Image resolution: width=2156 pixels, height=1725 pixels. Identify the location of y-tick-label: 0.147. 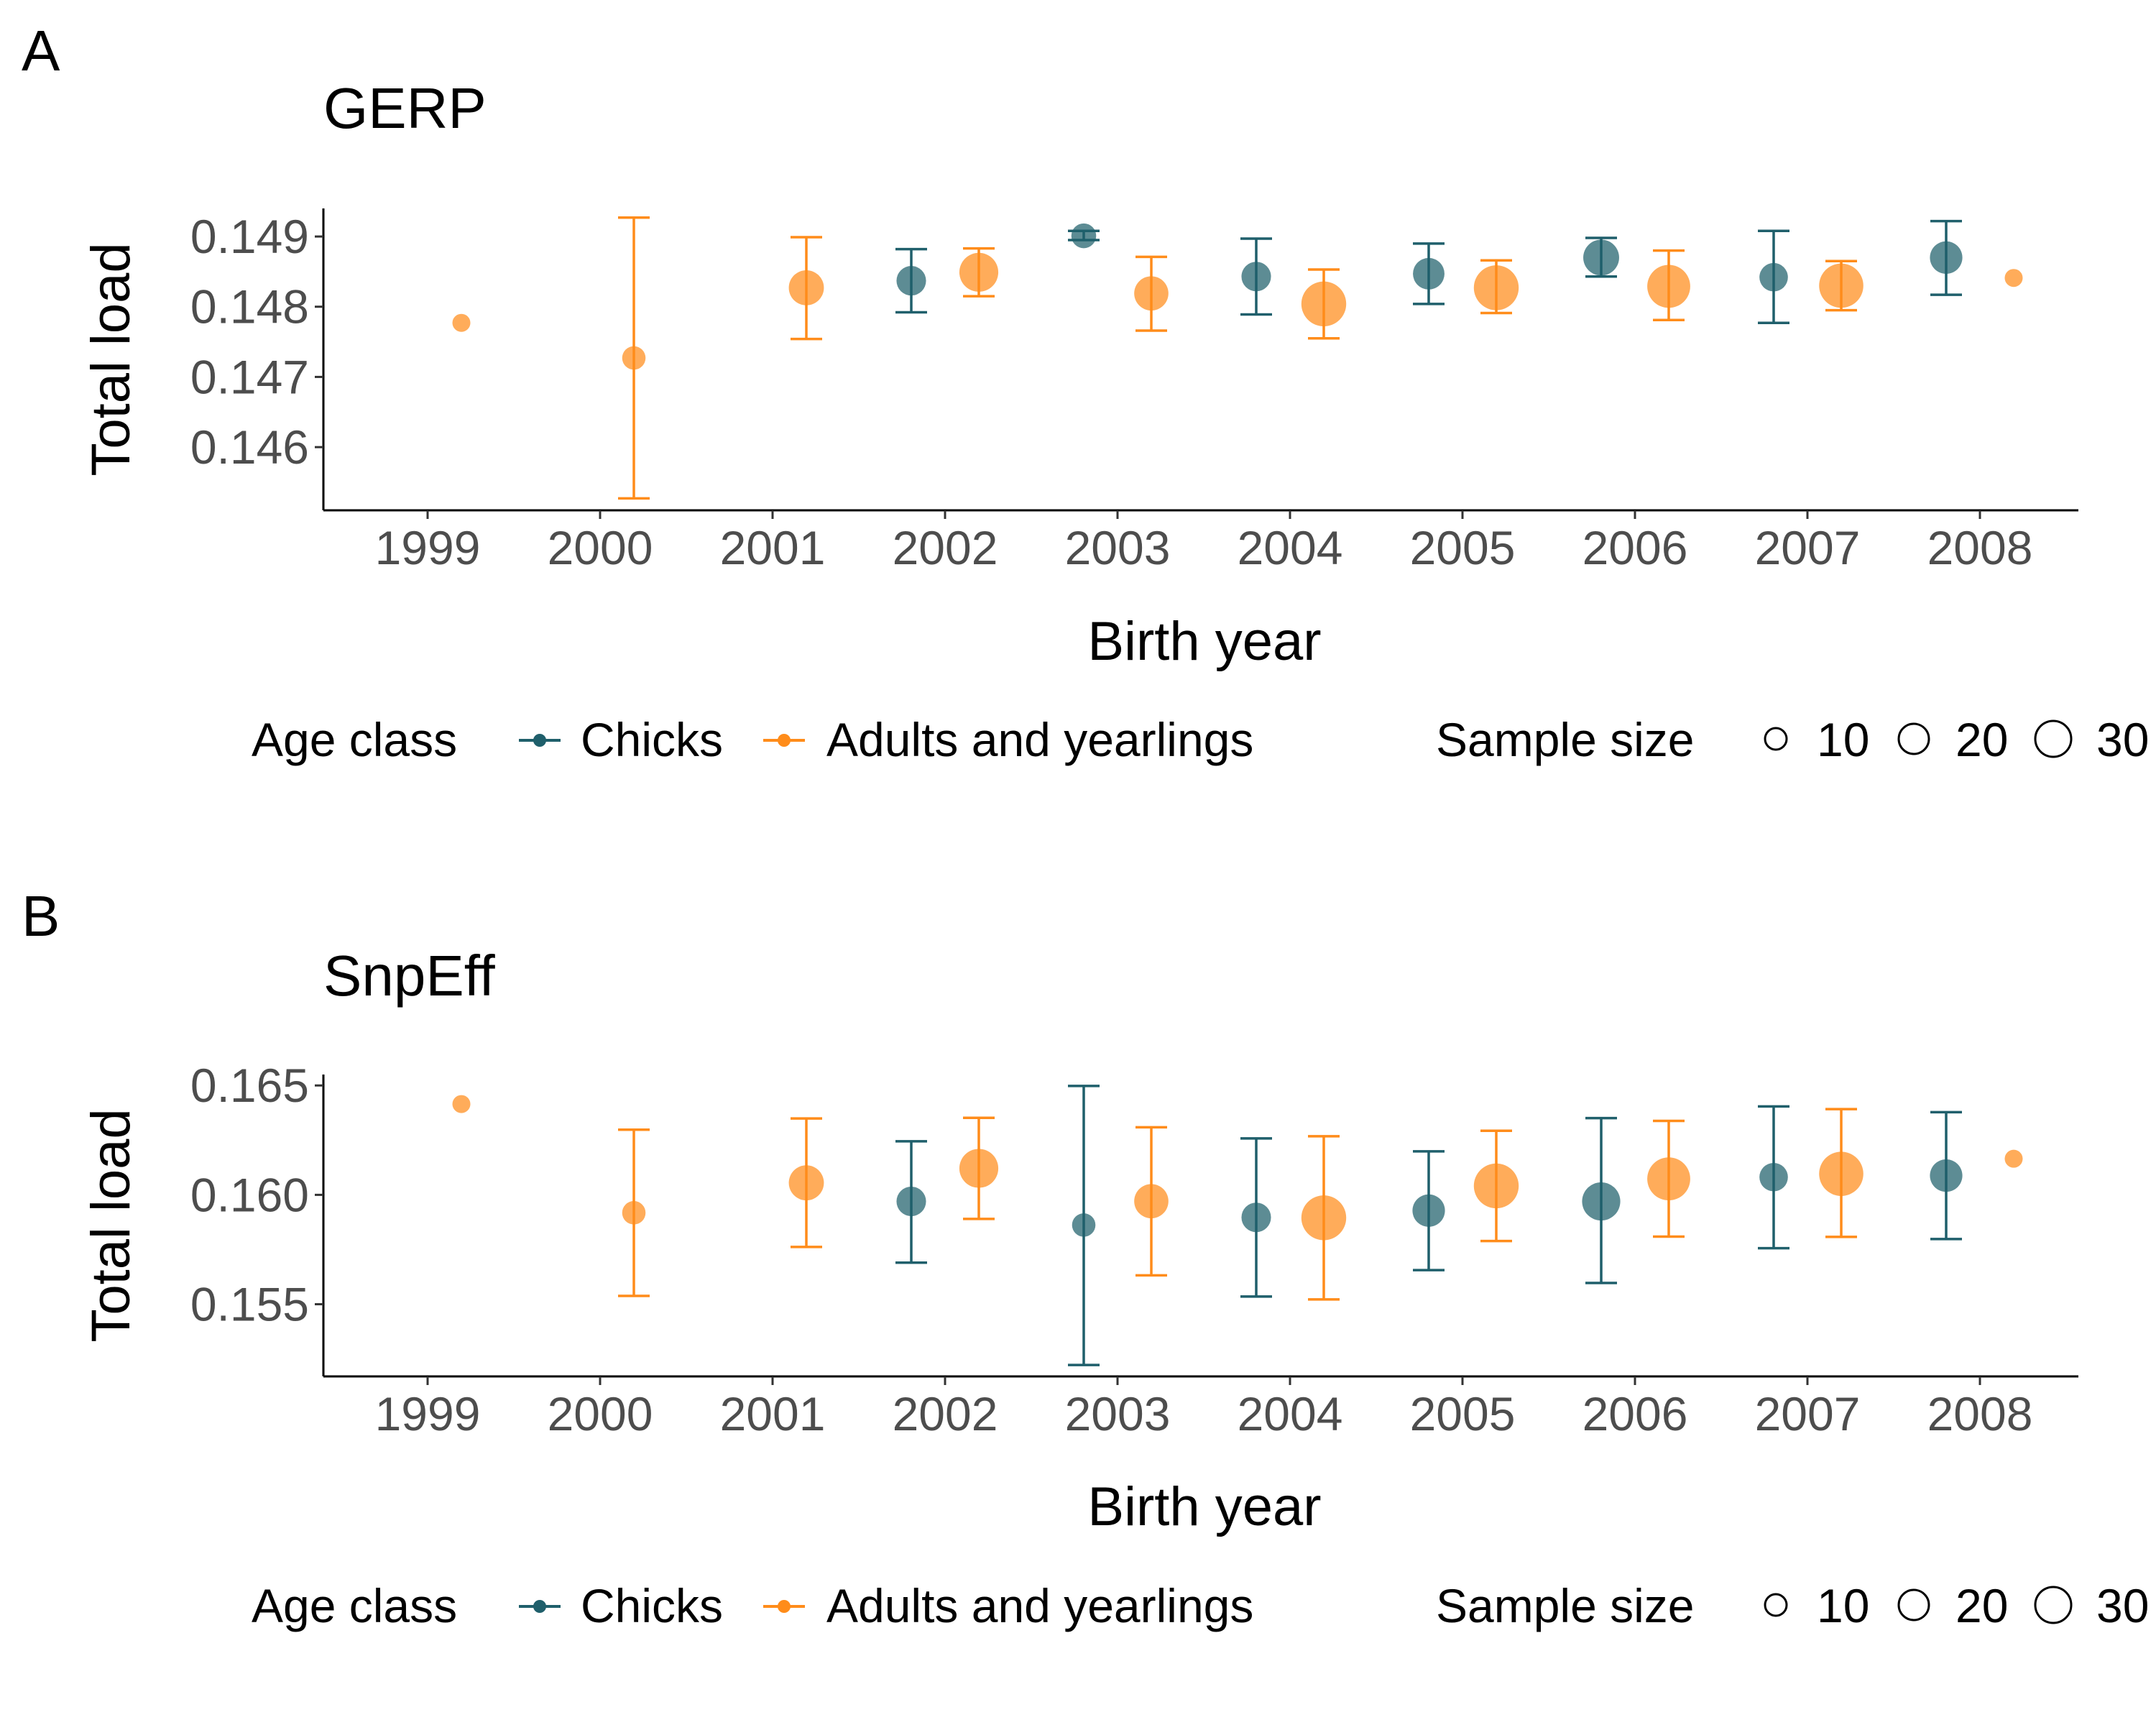
(249, 376).